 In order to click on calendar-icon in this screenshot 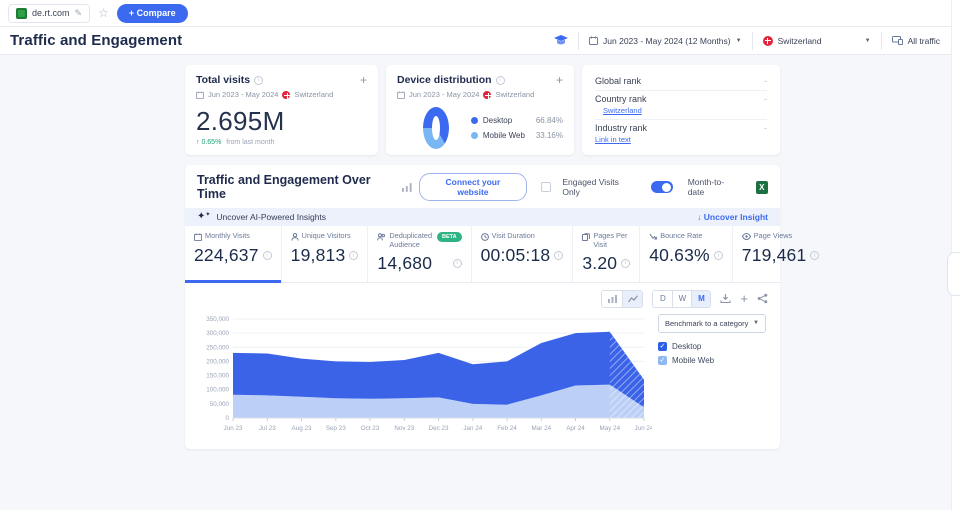, I will do `click(401, 94)`.